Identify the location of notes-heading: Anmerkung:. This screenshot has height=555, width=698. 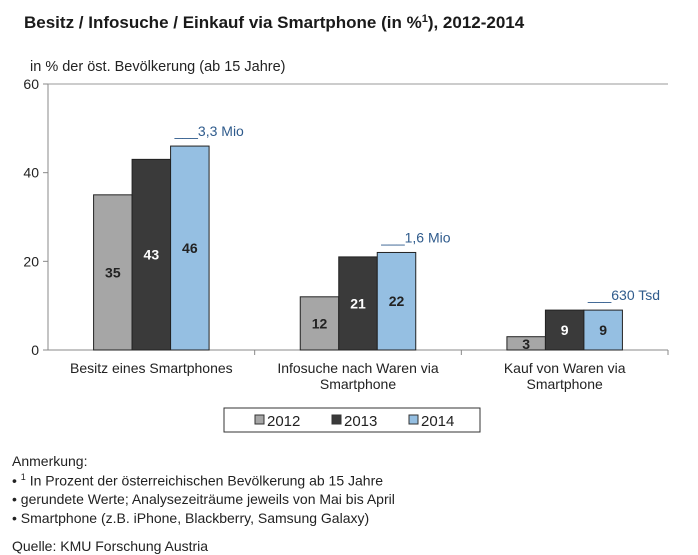
(50, 461).